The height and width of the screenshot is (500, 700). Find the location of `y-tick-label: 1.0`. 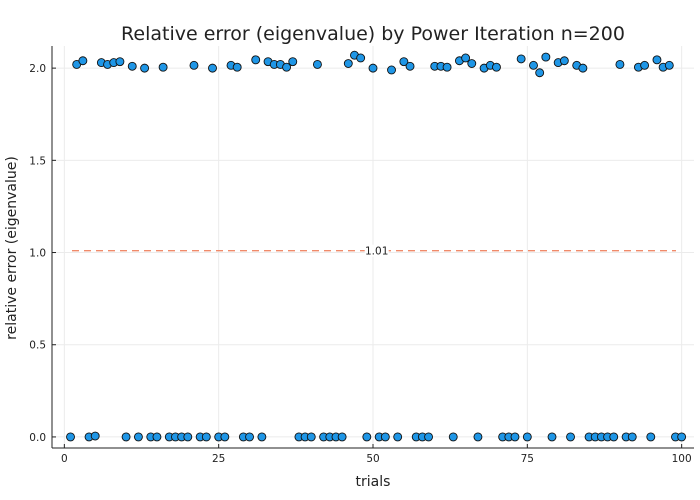

y-tick-label: 1.0 is located at coordinates (37, 254).